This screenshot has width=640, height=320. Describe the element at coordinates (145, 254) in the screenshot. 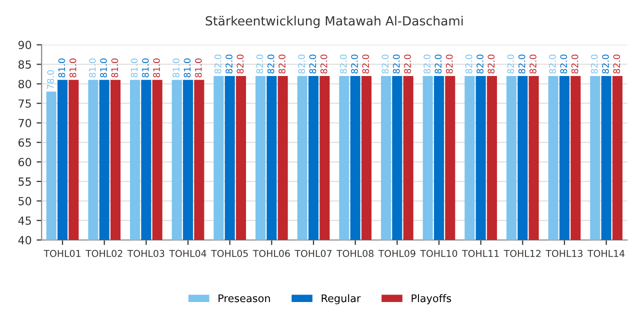

I see `x-tick-label: TOHL03` at that location.